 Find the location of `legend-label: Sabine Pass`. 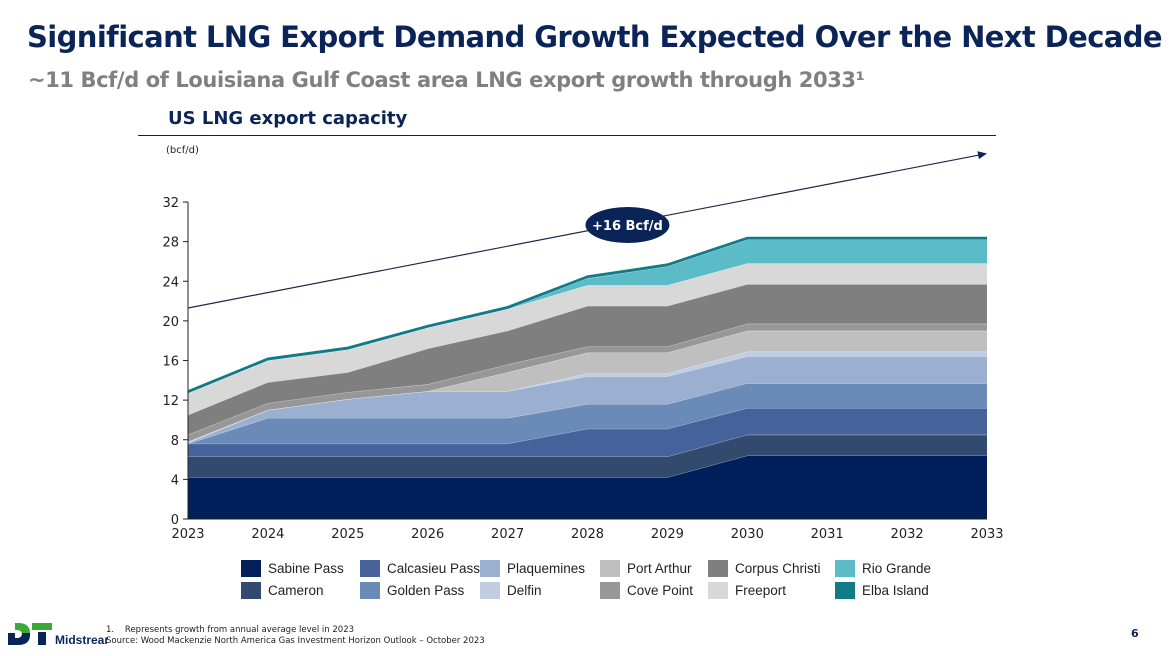

legend-label: Sabine Pass is located at coordinates (306, 568).